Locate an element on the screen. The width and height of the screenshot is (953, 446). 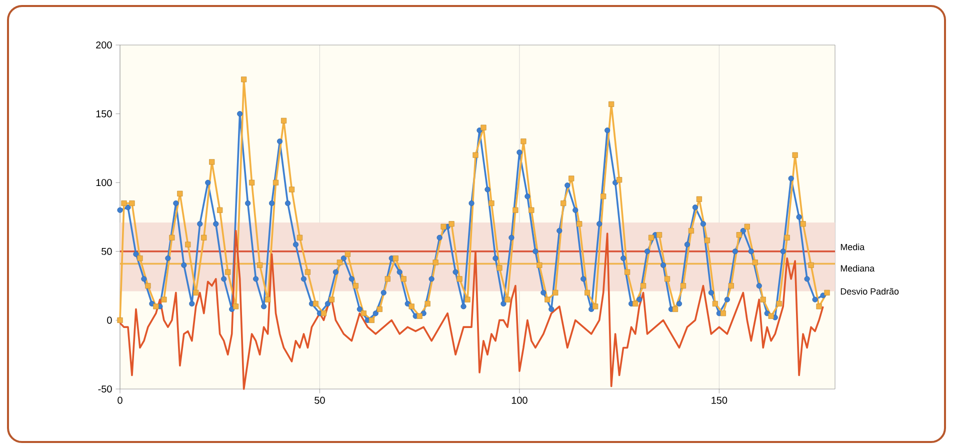
y-tick-label: -50 is located at coordinates (105, 389).